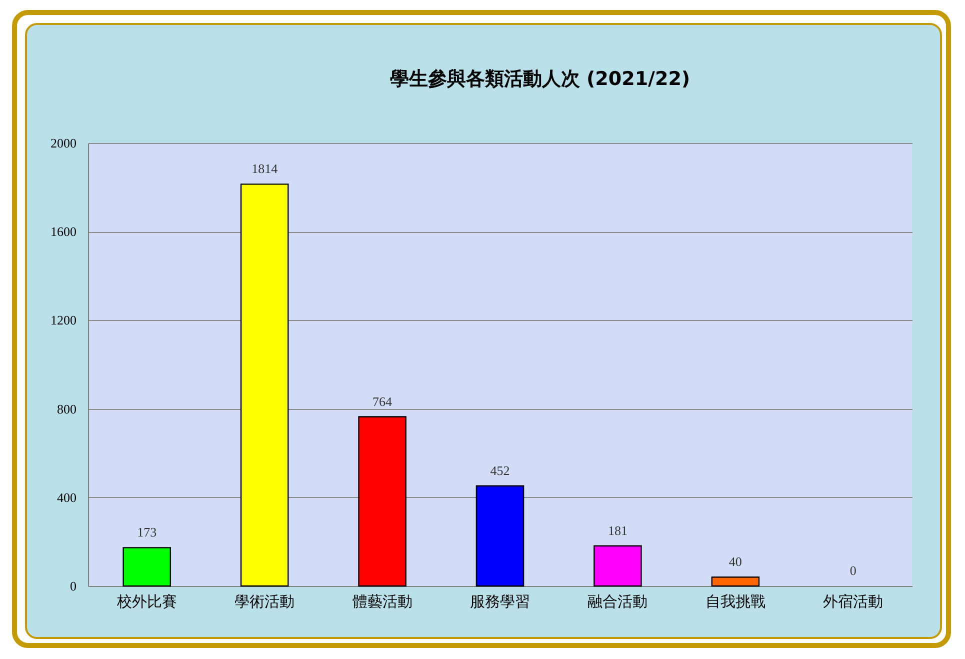  What do you see at coordinates (63, 143) in the screenshot?
I see `y-tick-label: 2000` at bounding box center [63, 143].